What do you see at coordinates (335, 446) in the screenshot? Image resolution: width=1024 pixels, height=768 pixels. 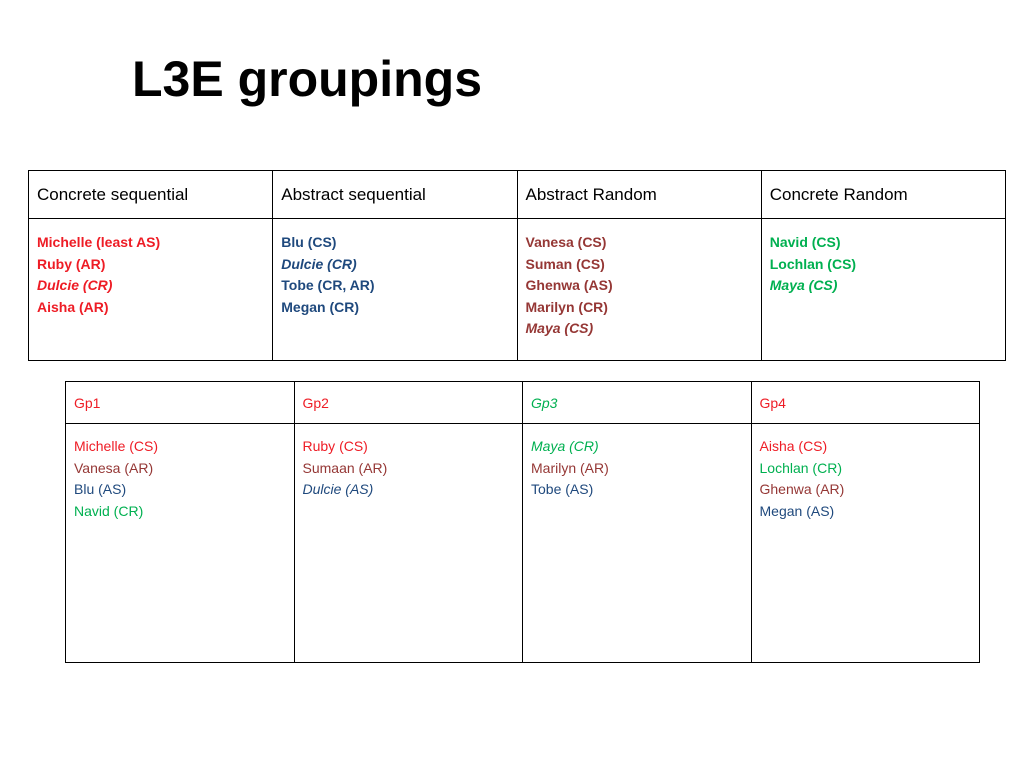 I see `member-name: Ruby (CS)` at bounding box center [335, 446].